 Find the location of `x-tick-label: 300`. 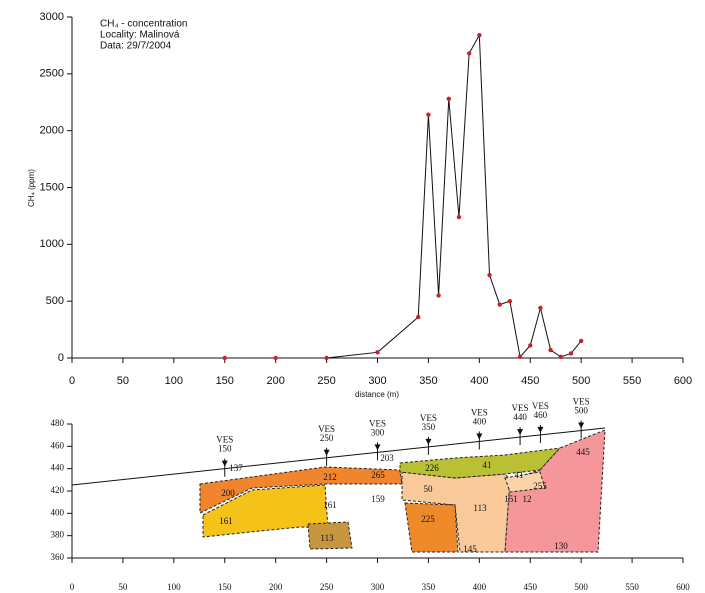

x-tick-label: 300 is located at coordinates (377, 381).